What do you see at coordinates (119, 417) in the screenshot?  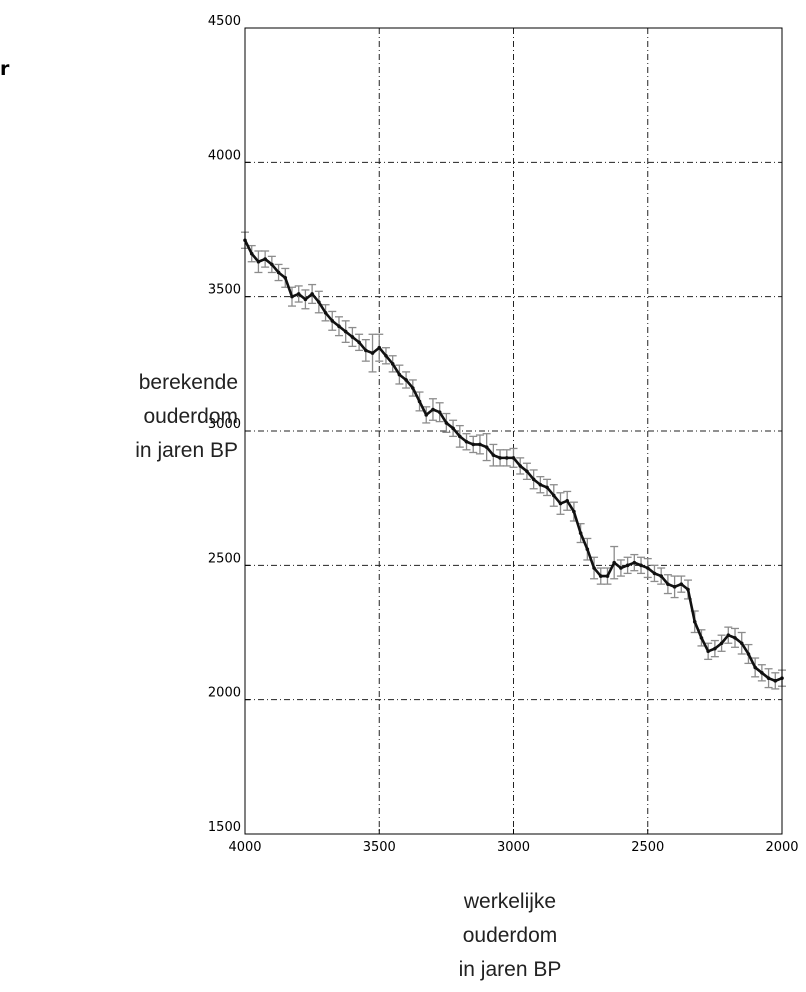 I see `y-axis-label: berekende ouderdom in jaren BP` at bounding box center [119, 417].